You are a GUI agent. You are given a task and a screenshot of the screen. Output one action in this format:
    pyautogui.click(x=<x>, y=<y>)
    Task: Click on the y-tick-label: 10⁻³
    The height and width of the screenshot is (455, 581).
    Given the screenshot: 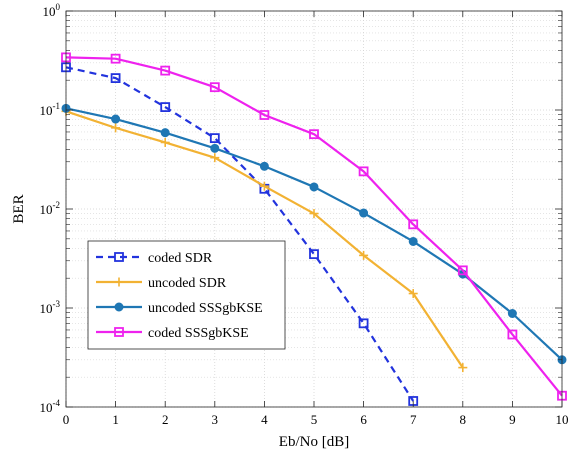 What is the action you would take?
    pyautogui.click(x=50, y=307)
    